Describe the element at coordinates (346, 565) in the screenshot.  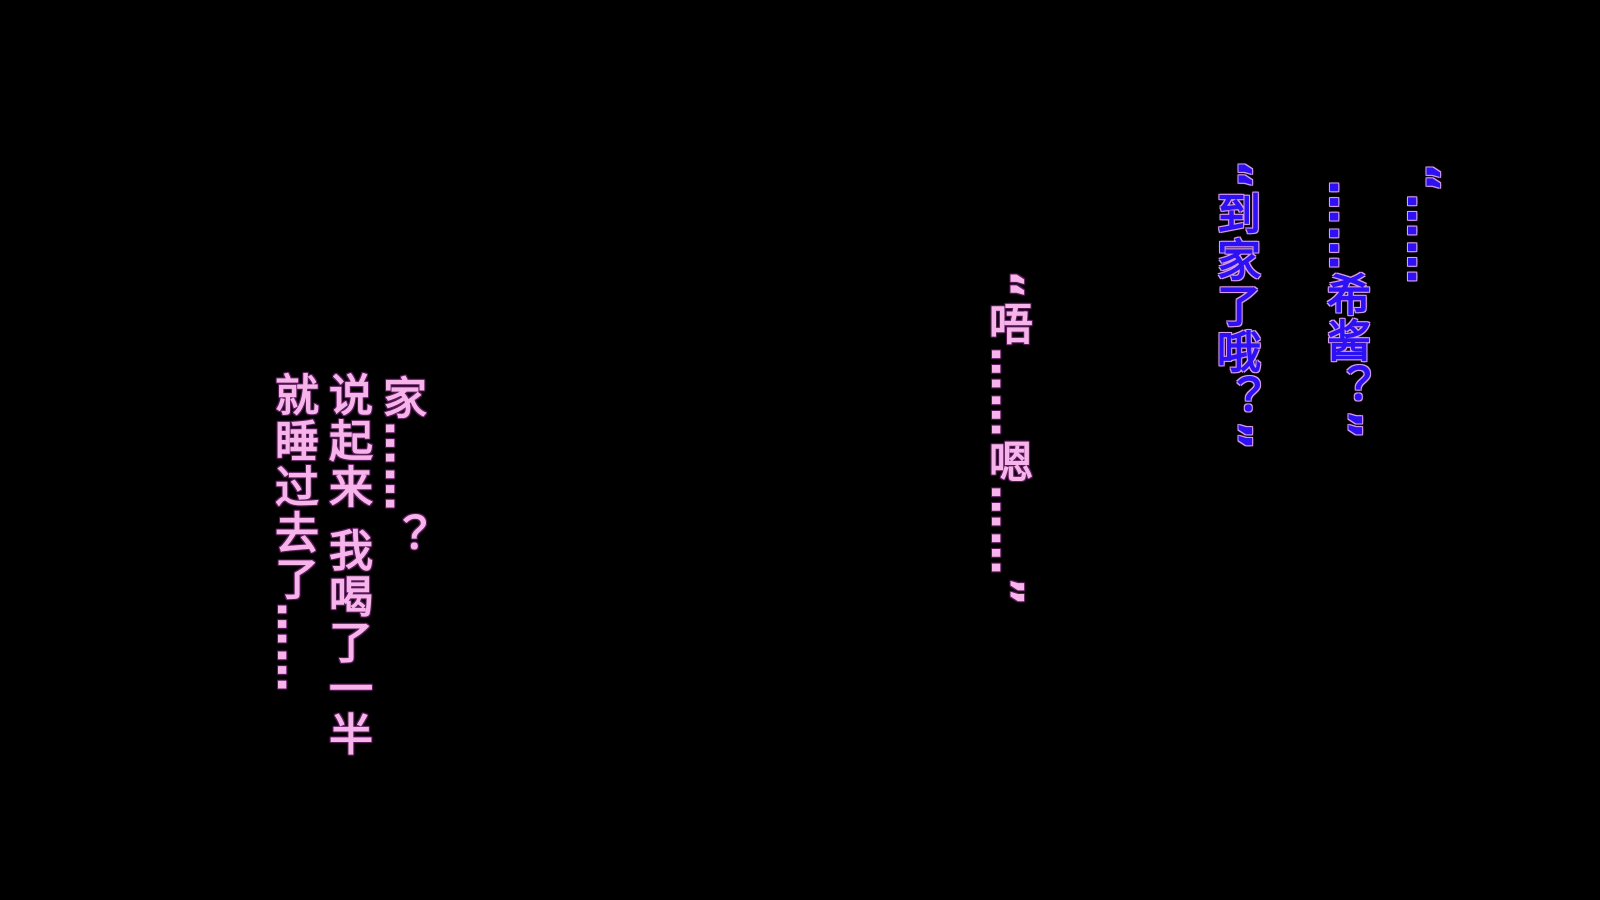
I see `monologue-line: 说起来 我喝了一半` at that location.